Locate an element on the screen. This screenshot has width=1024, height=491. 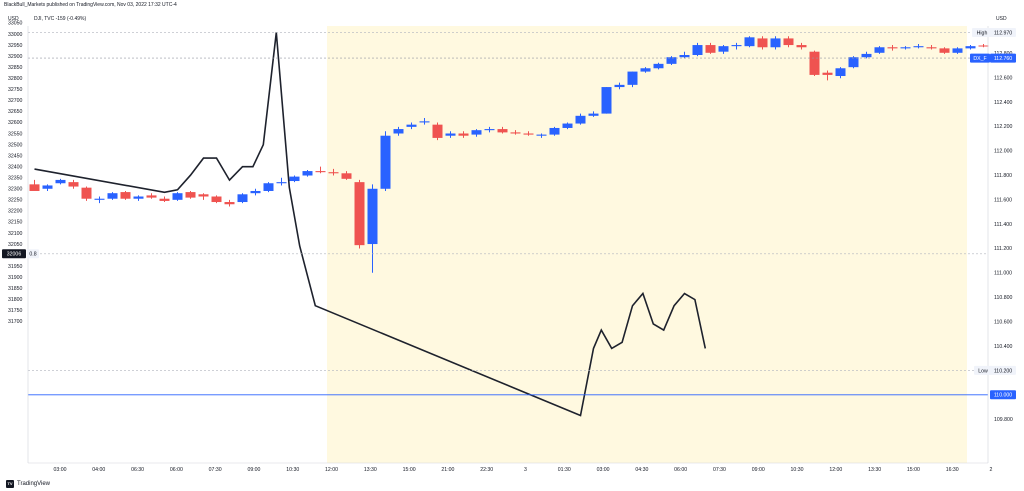
high-value-badge-text: 112.970 is located at coordinates (1003, 33).